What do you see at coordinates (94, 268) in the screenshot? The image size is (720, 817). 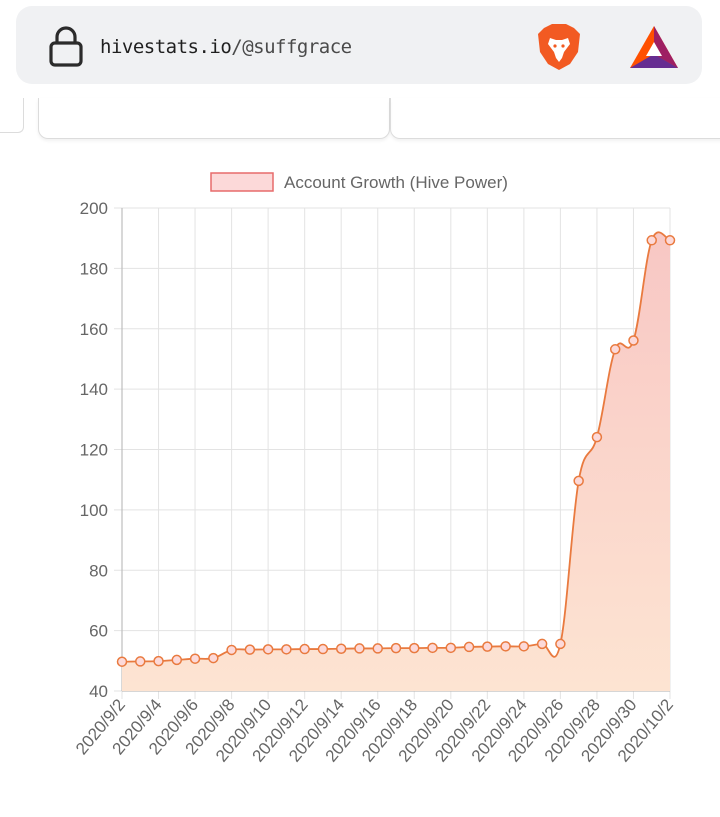 I see `y-tick-label: 180` at bounding box center [94, 268].